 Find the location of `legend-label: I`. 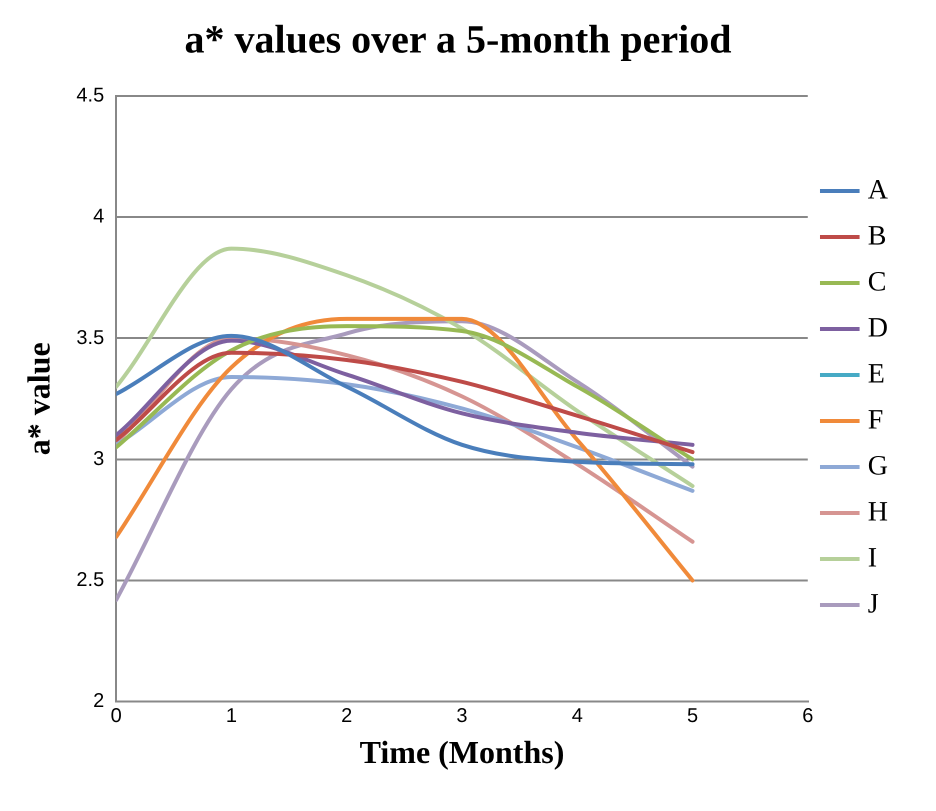

legend-label: I is located at coordinates (873, 558).